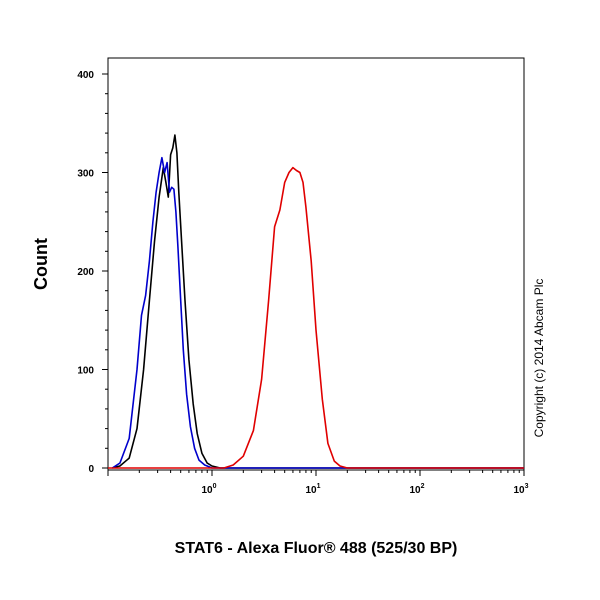  What do you see at coordinates (41, 264) in the screenshot?
I see `y-axis-title: Count` at bounding box center [41, 264].